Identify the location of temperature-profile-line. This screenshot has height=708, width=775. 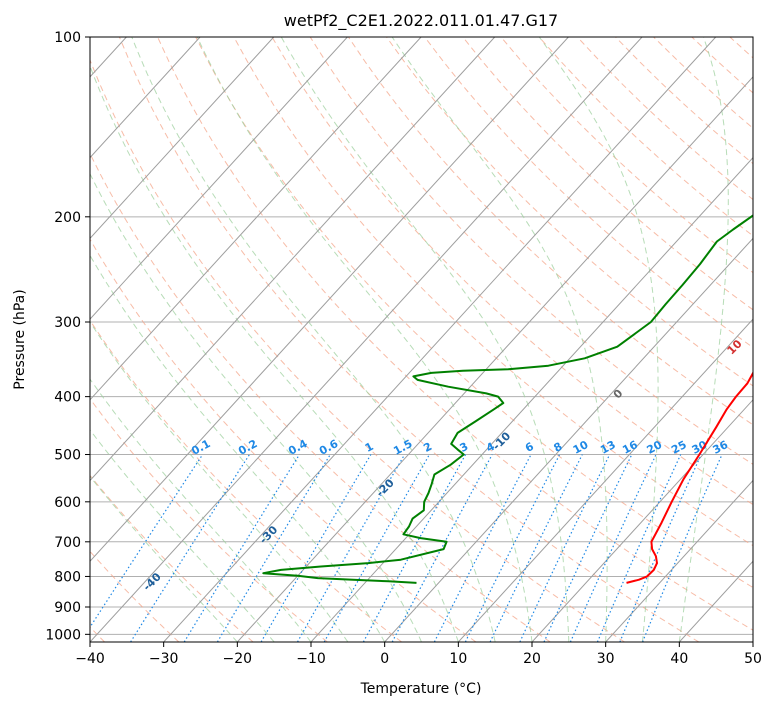
(689, 477).